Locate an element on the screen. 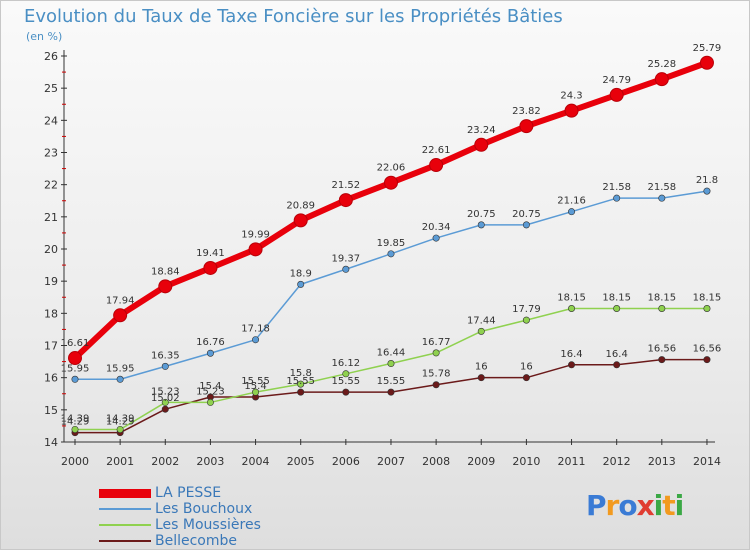  legend-label: Bellecombe is located at coordinates (196, 541).